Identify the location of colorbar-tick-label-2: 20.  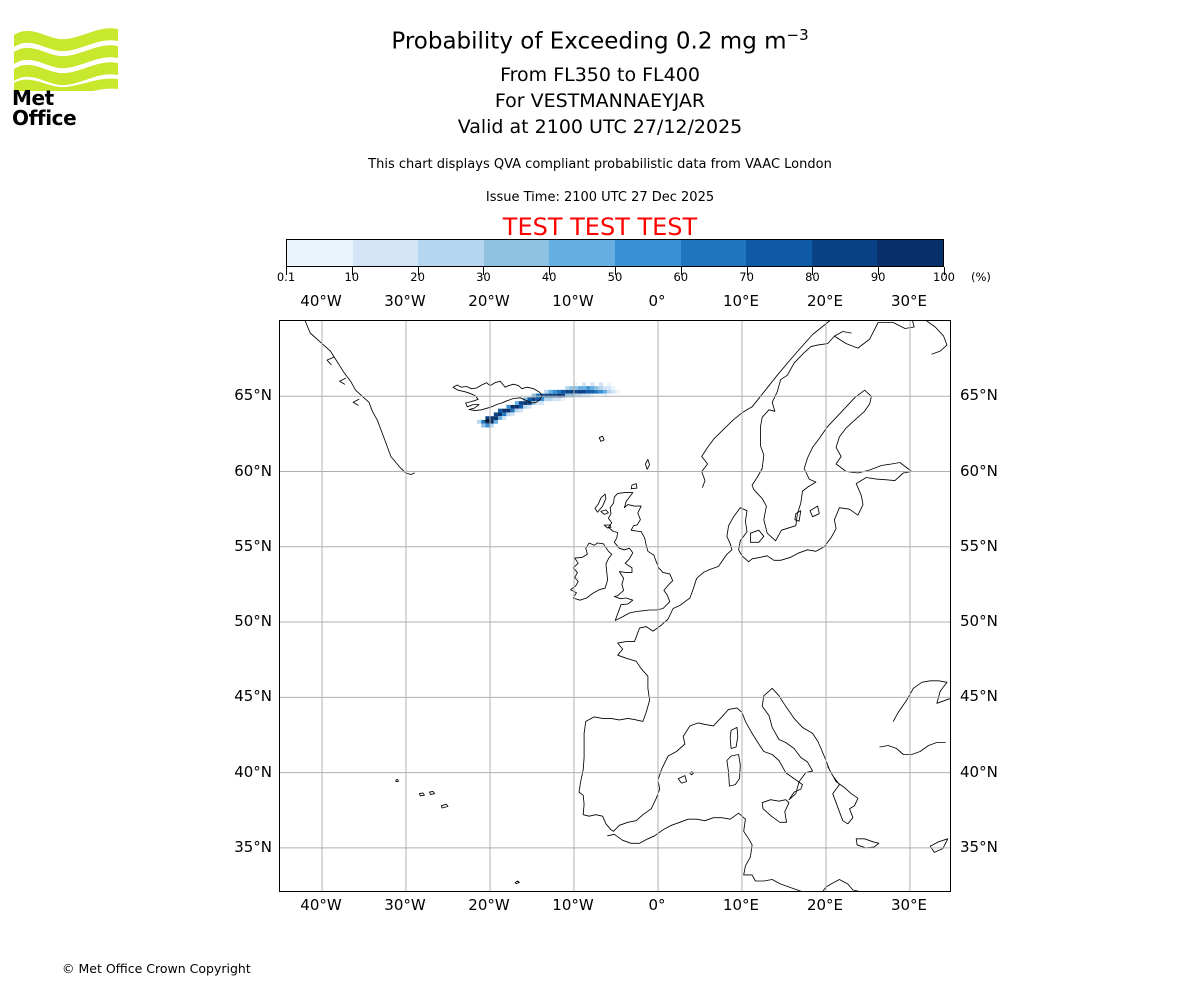
(417, 277).